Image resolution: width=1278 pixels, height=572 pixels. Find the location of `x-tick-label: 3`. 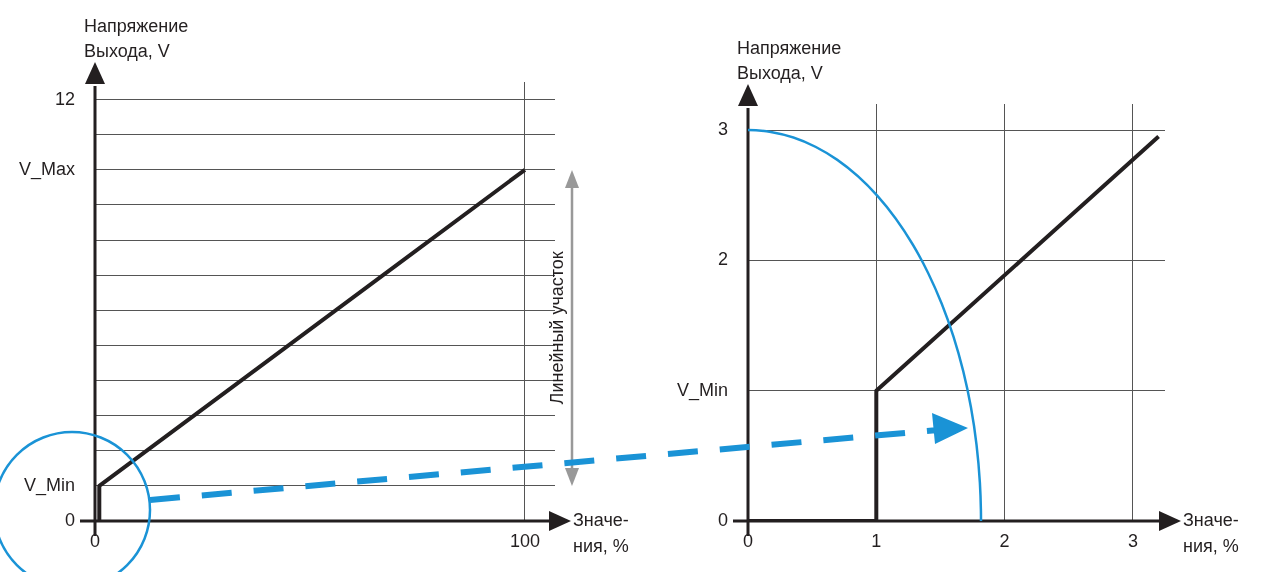

x-tick-label: 3 is located at coordinates (1132, 540).